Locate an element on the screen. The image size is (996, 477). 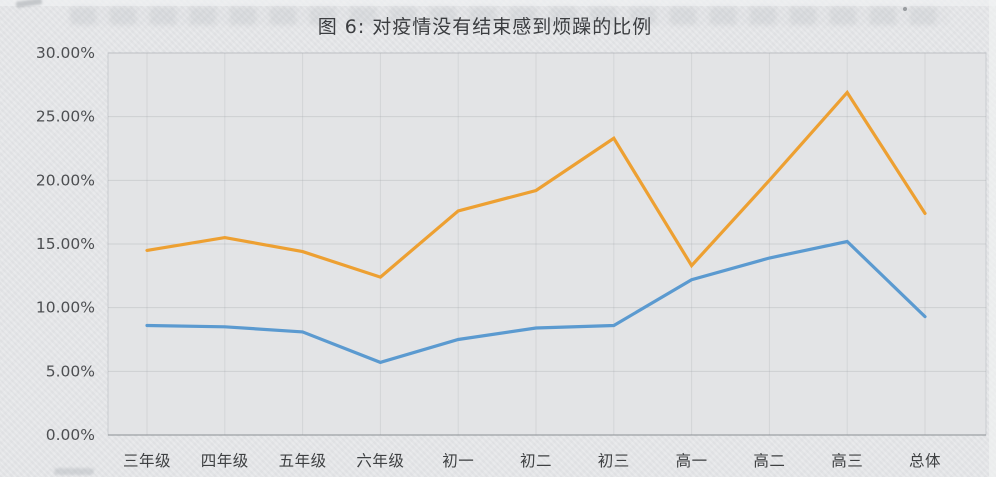
x-axis-category-label: 总体 is located at coordinates (925, 461).